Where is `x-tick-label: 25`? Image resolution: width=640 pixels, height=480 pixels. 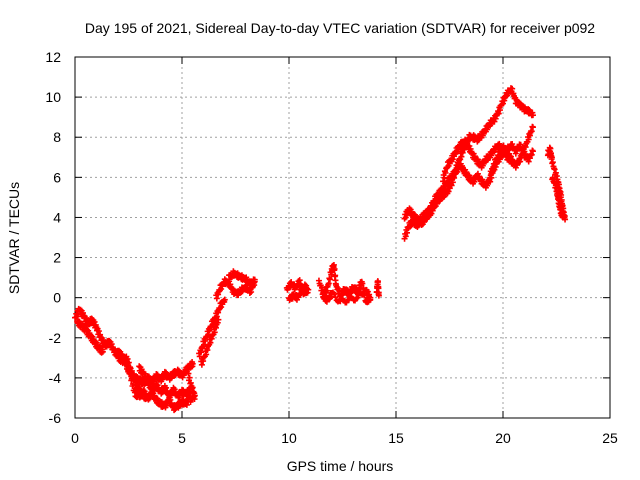
x-tick-label: 25 is located at coordinates (610, 438).